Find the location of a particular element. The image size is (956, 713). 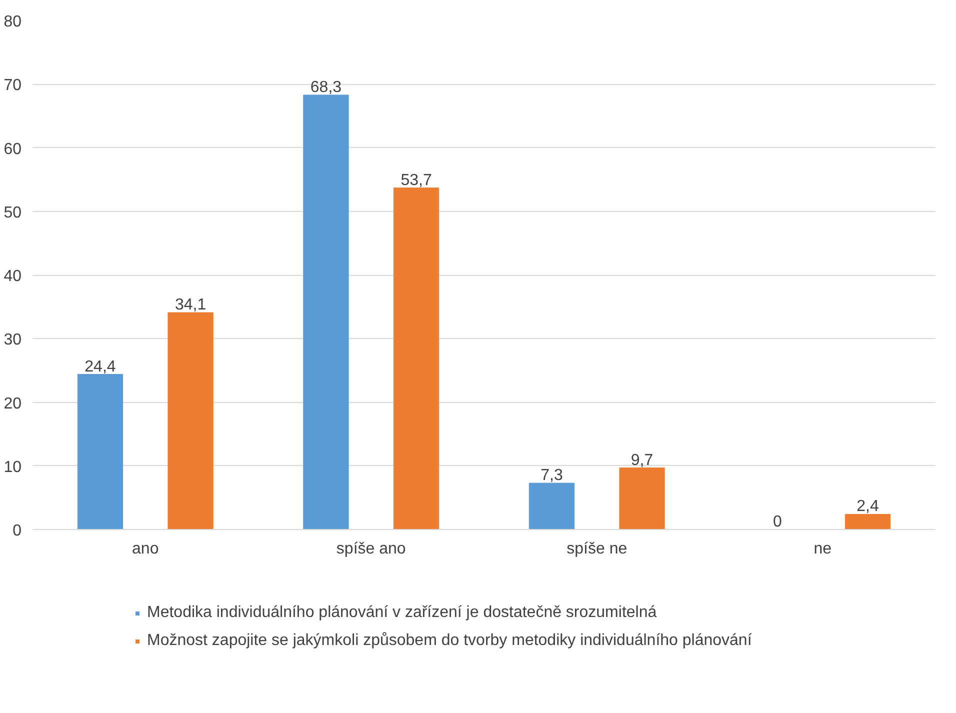

data-label: 68,3 is located at coordinates (326, 87).